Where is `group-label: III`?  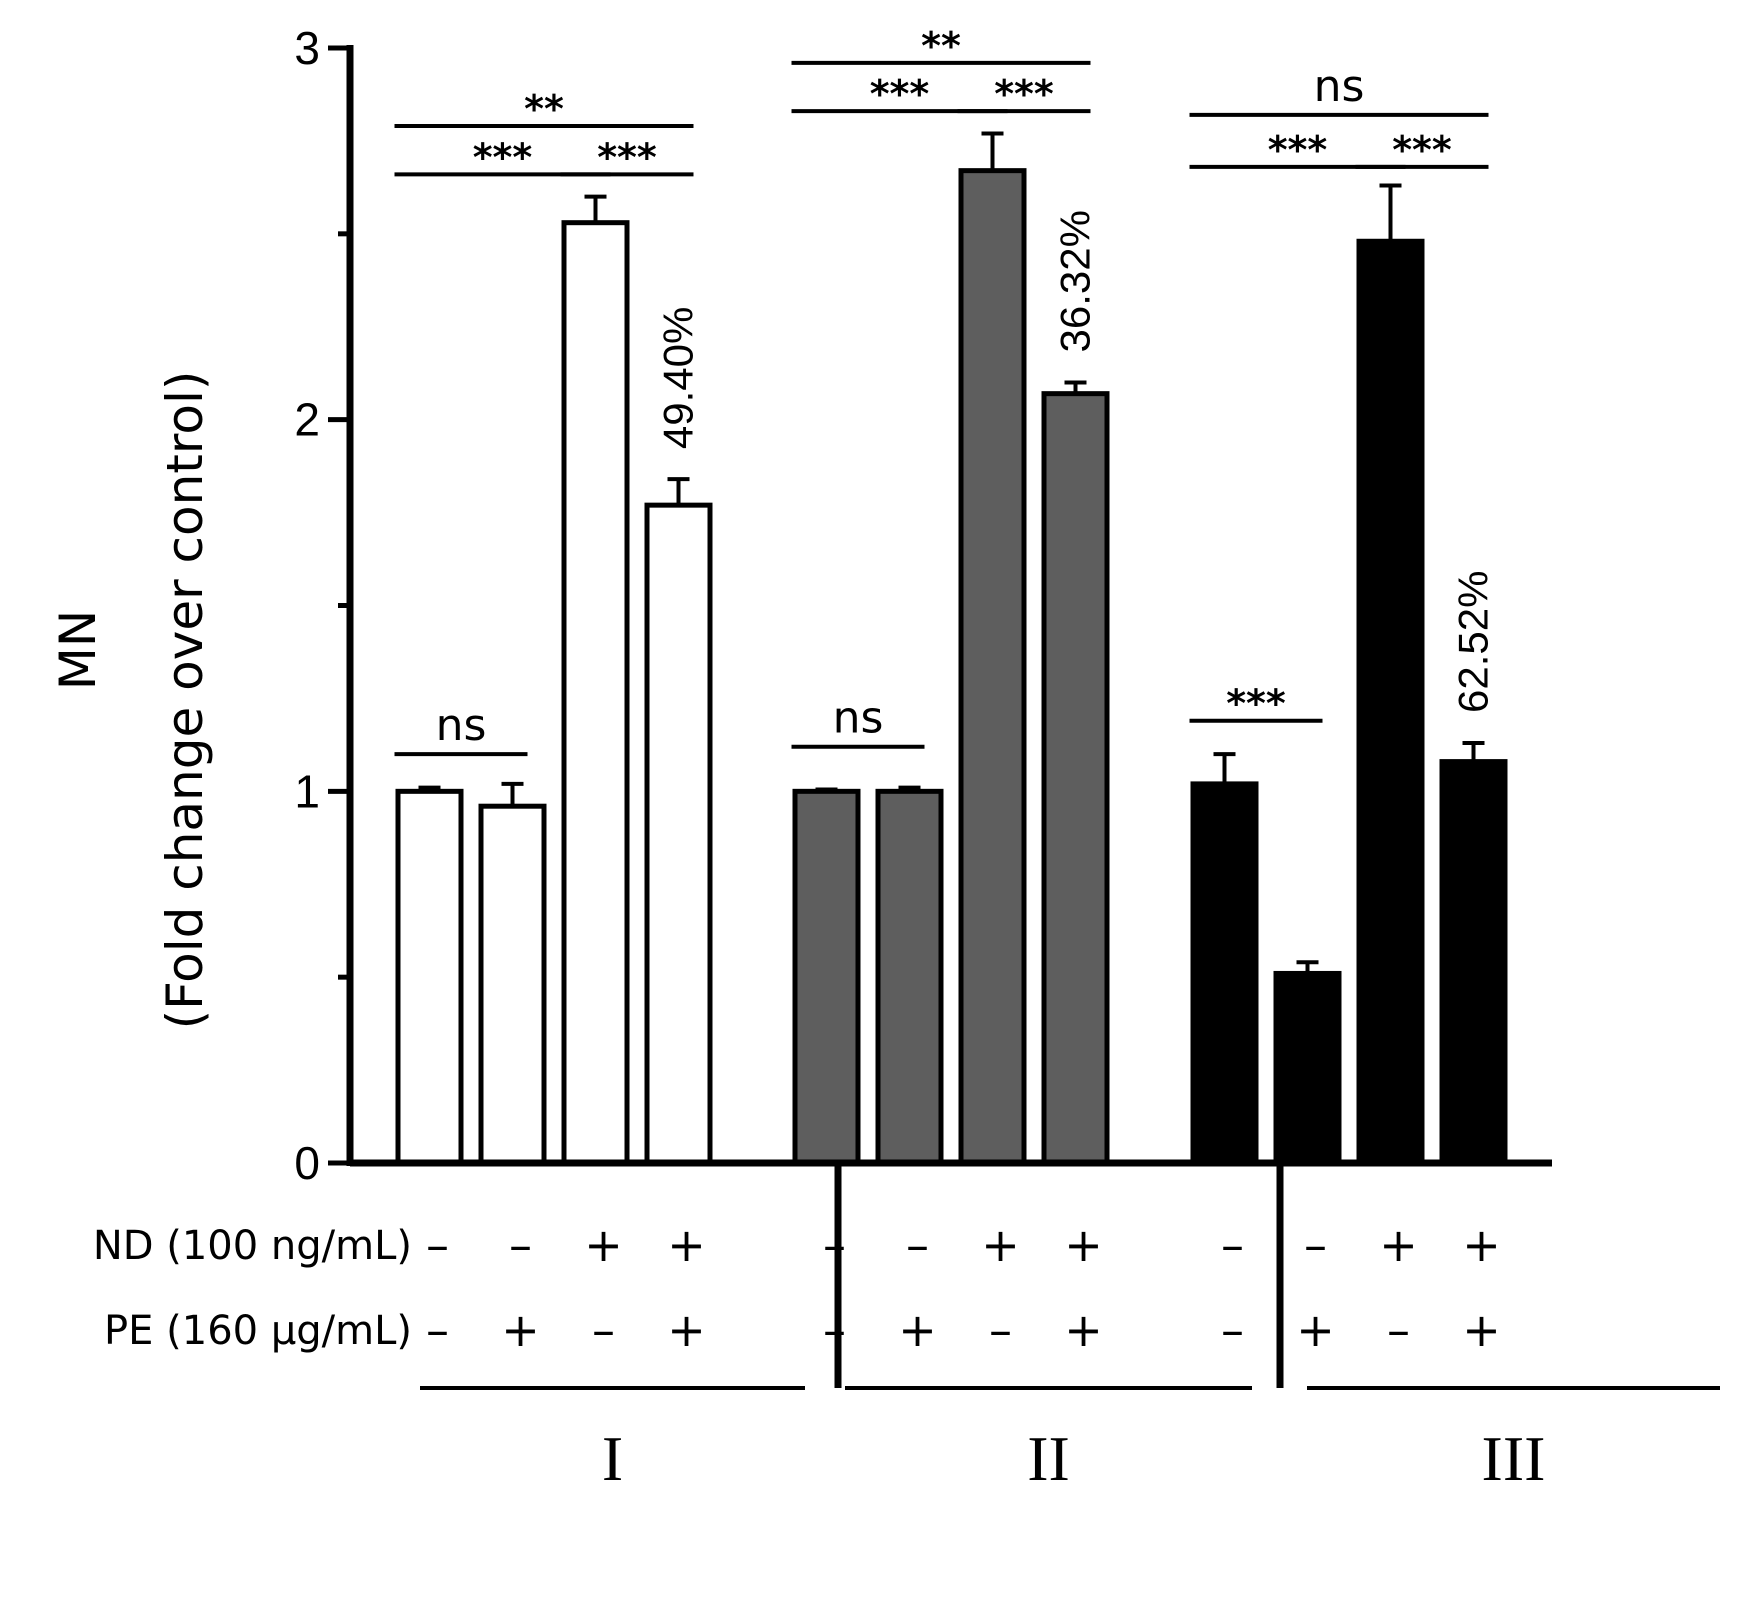 group-label: III is located at coordinates (1514, 1458).